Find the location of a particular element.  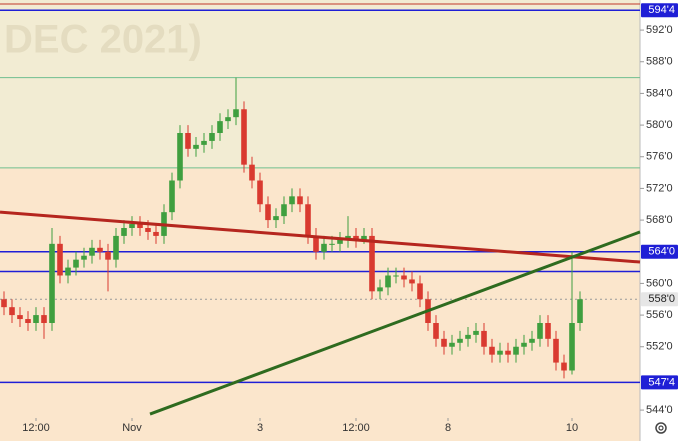

y-tick-label: 576'0 is located at coordinates (659, 157).